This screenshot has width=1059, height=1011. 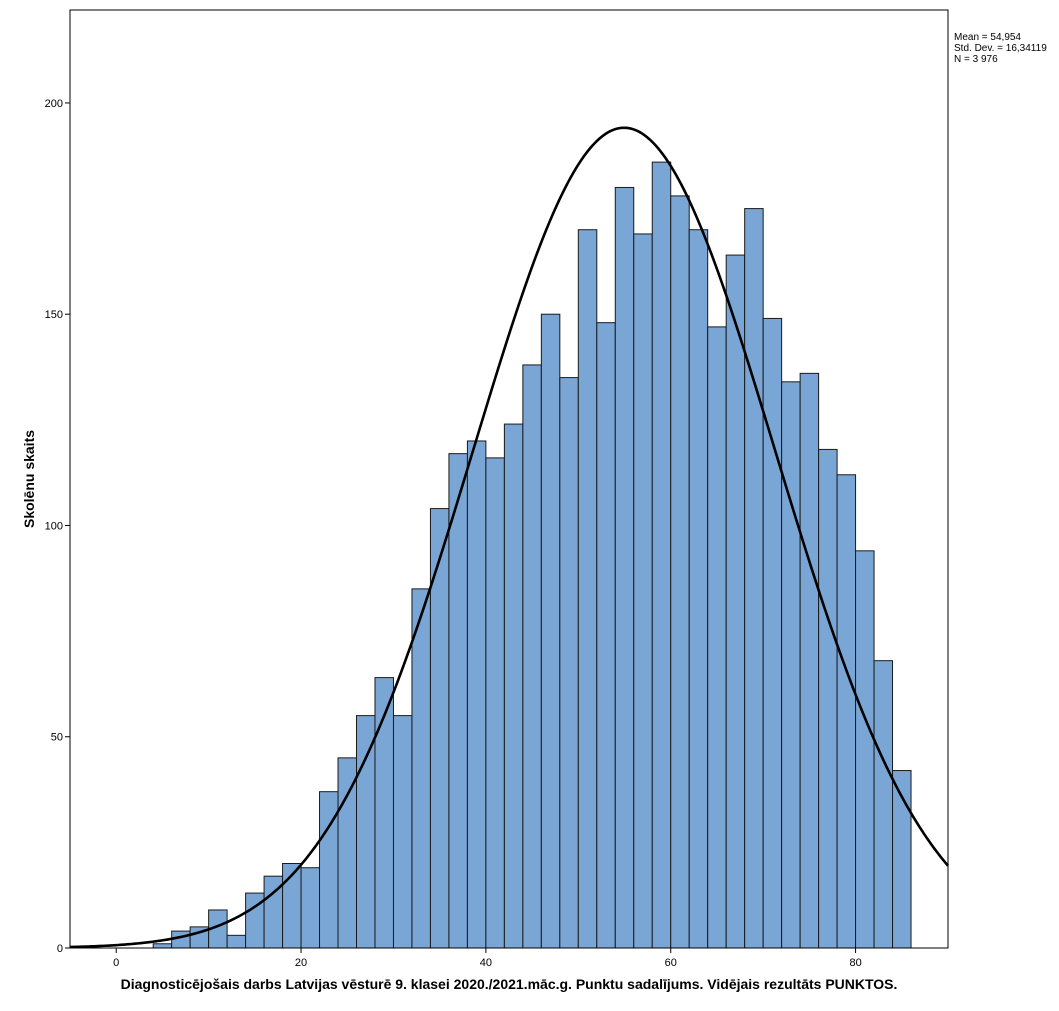 What do you see at coordinates (54, 526) in the screenshot?
I see `y-tick-label: 100` at bounding box center [54, 526].